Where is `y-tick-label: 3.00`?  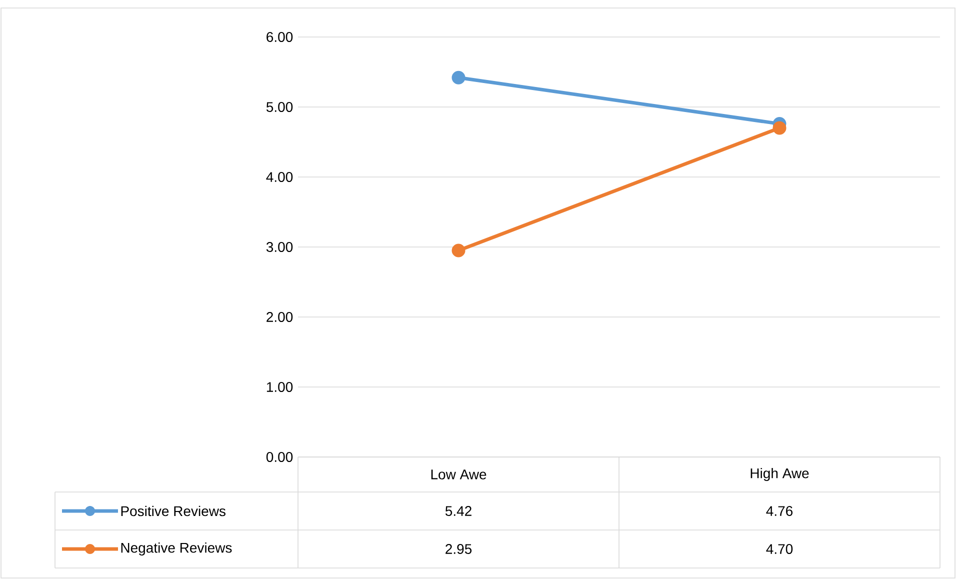
y-tick-label: 3.00 is located at coordinates (279, 247).